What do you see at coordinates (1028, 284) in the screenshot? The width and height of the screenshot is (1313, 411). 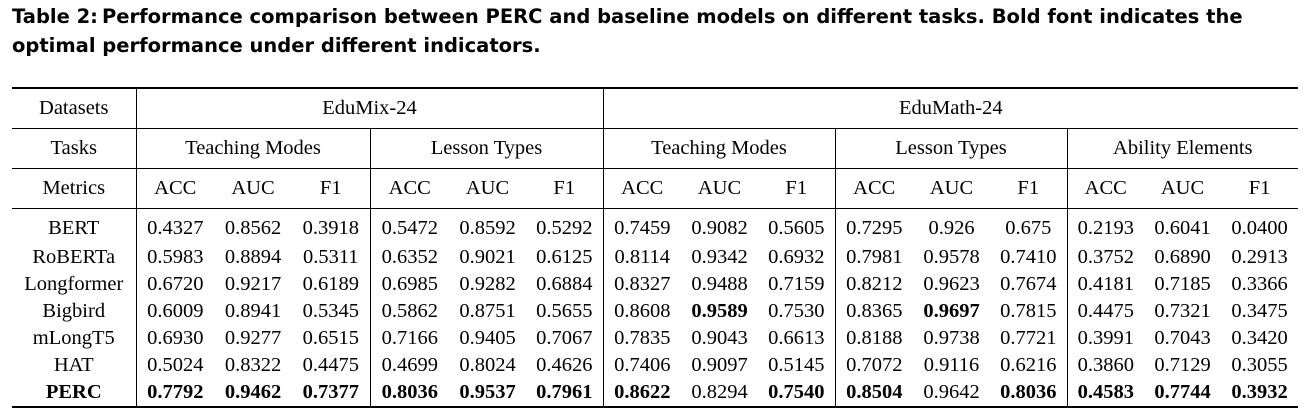 I see `table-cell: 0.7674` at bounding box center [1028, 284].